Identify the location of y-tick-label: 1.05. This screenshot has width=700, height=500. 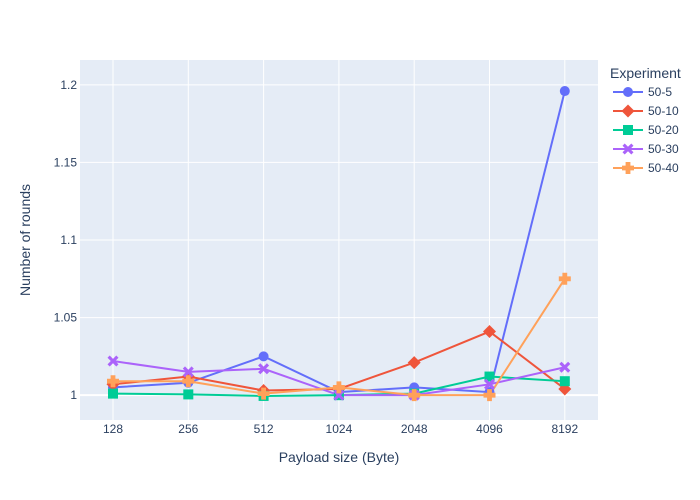
(66, 318).